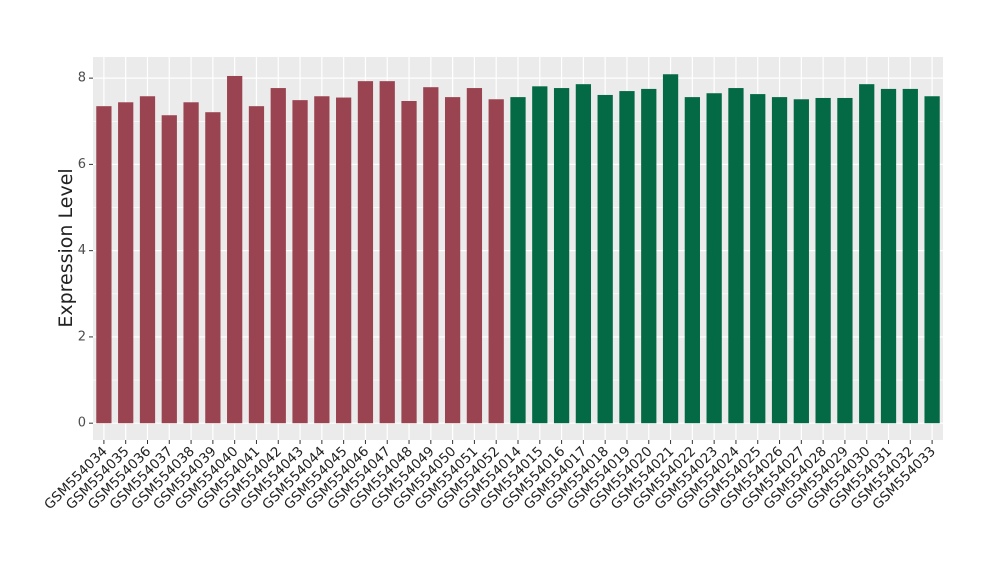  What do you see at coordinates (82, 423) in the screenshot?
I see `y-tick-label: 0` at bounding box center [82, 423].